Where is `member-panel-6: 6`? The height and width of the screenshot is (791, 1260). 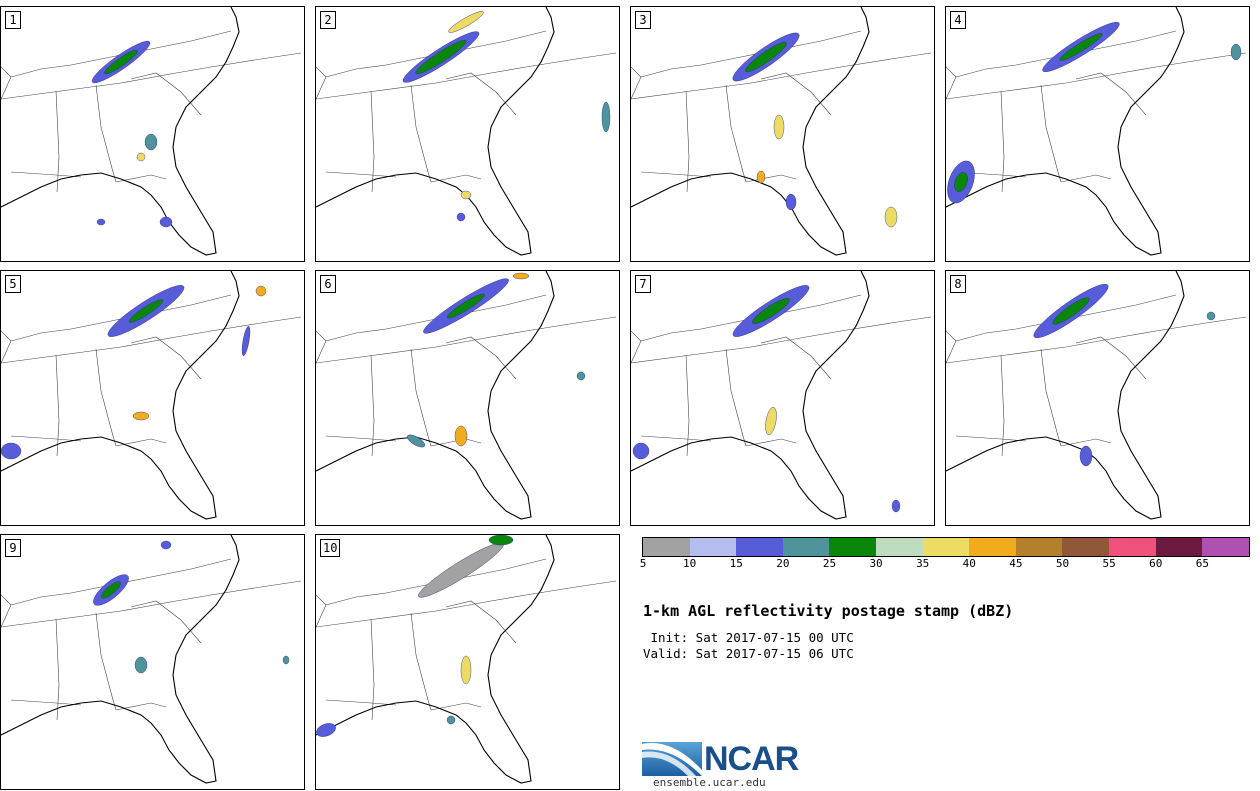
member-panel-6: 6 is located at coordinates (467, 398).